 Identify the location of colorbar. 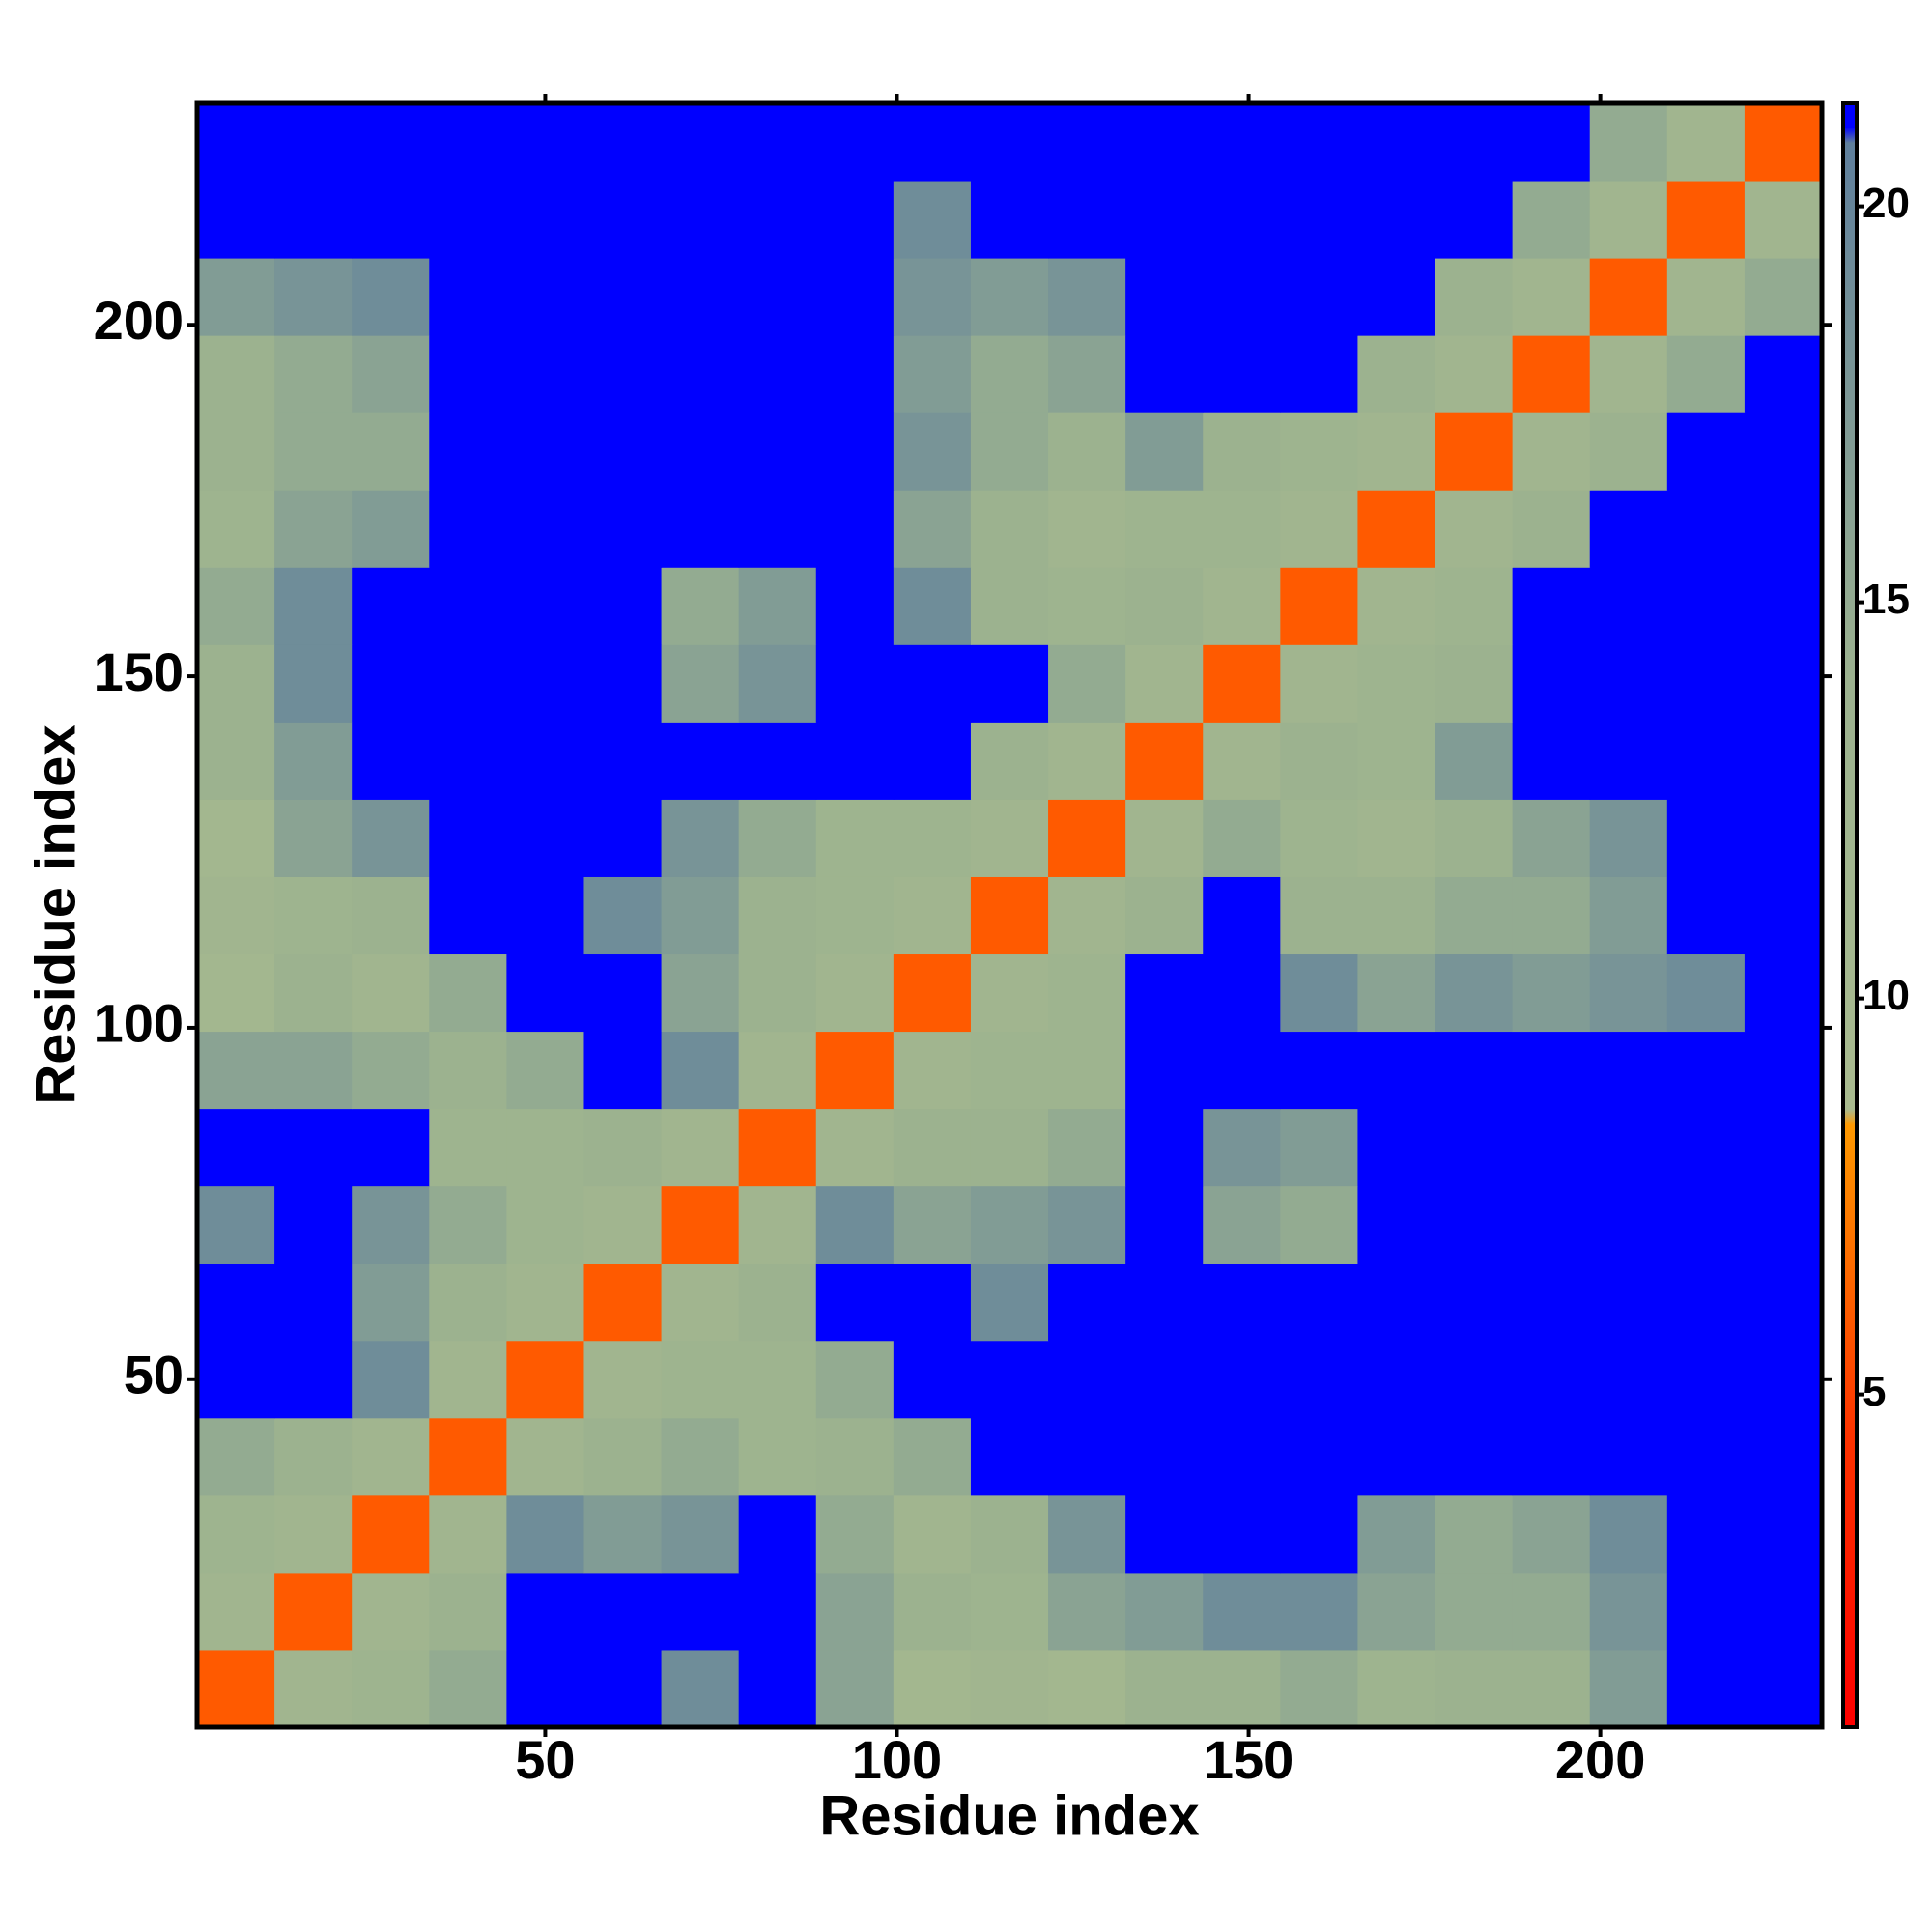
(1850, 915).